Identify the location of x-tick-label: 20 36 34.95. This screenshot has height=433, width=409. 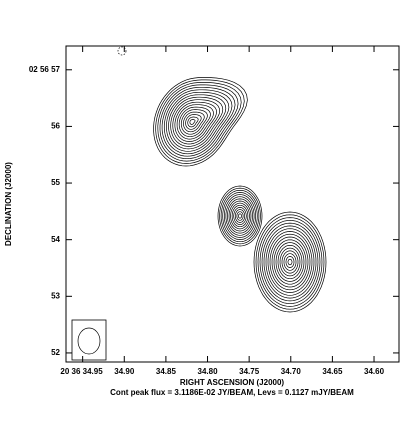
(81, 371).